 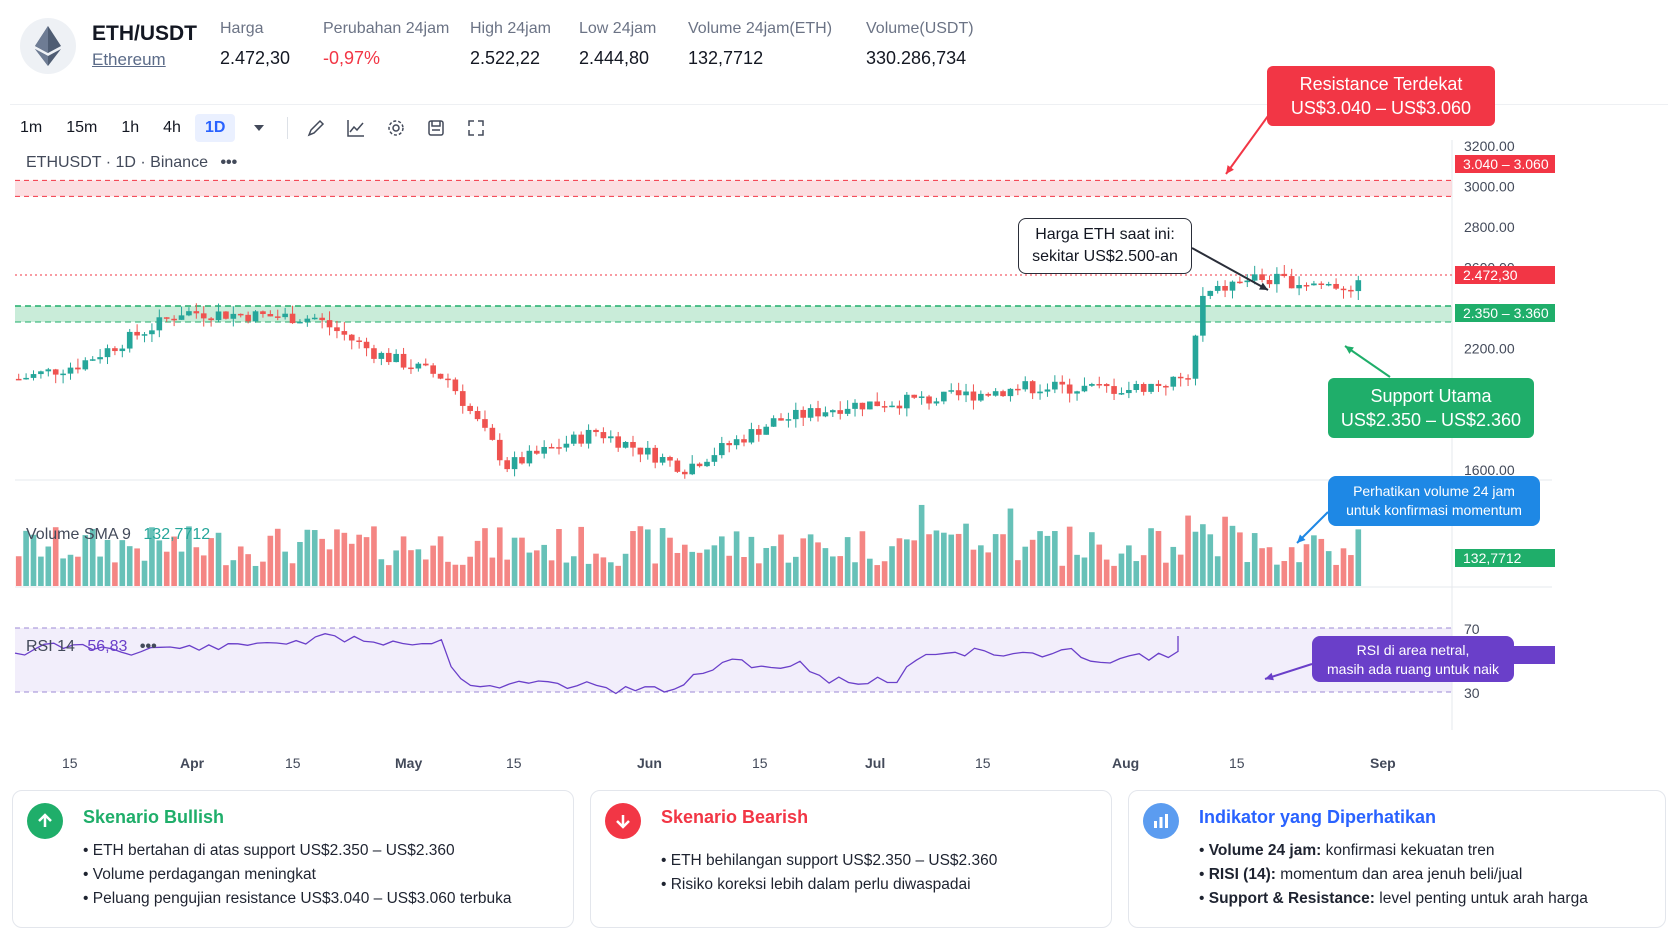 What do you see at coordinates (1413, 650) in the screenshot?
I see `rsi-callout-line1: RSI di area netral,` at bounding box center [1413, 650].